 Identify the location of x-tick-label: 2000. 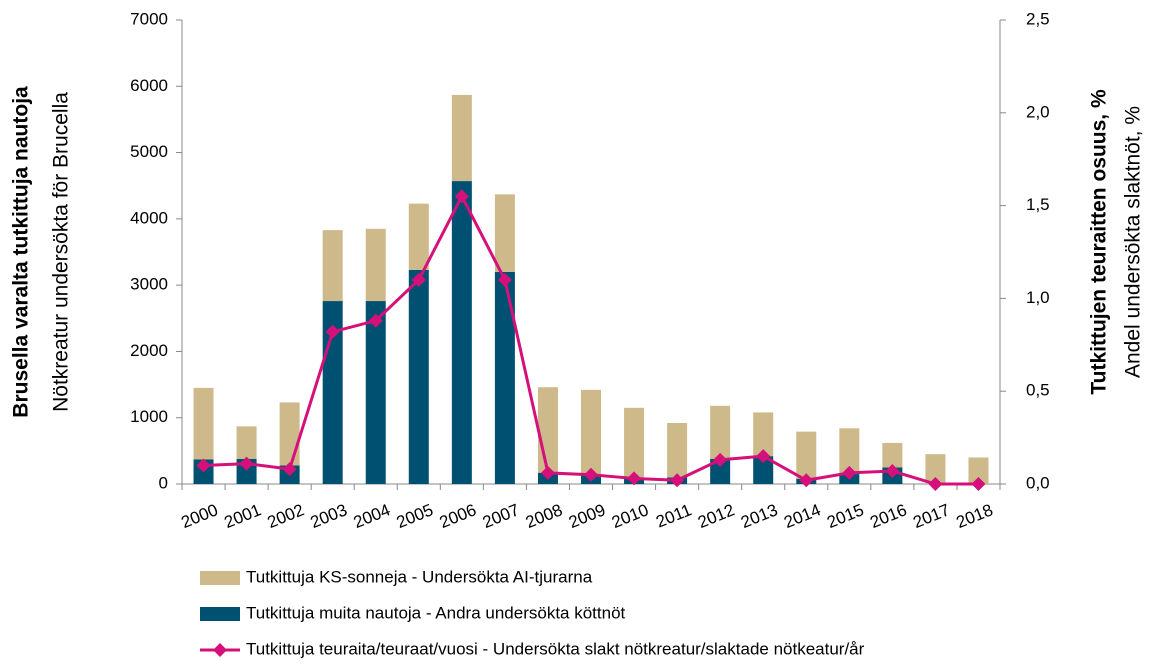
(200, 516).